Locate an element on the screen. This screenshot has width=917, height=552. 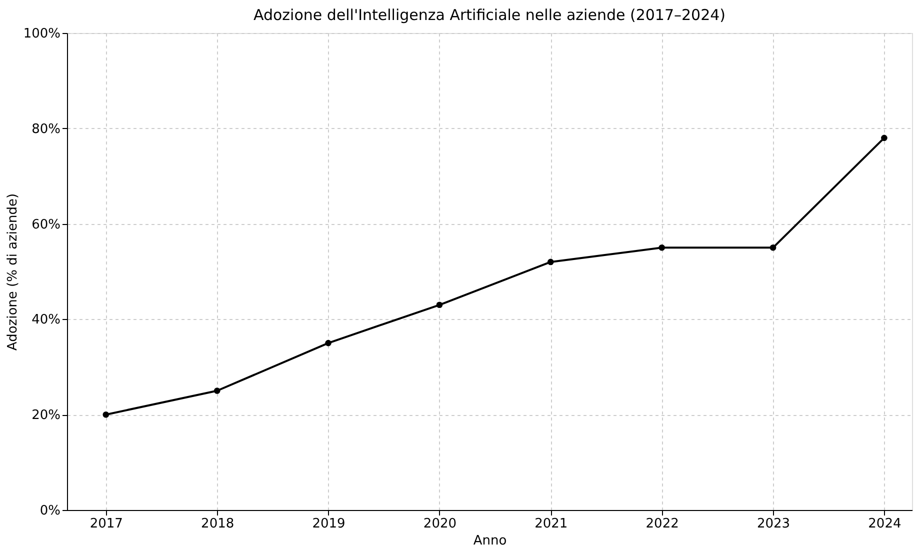
y-tick-label: 40% is located at coordinates (46, 320).